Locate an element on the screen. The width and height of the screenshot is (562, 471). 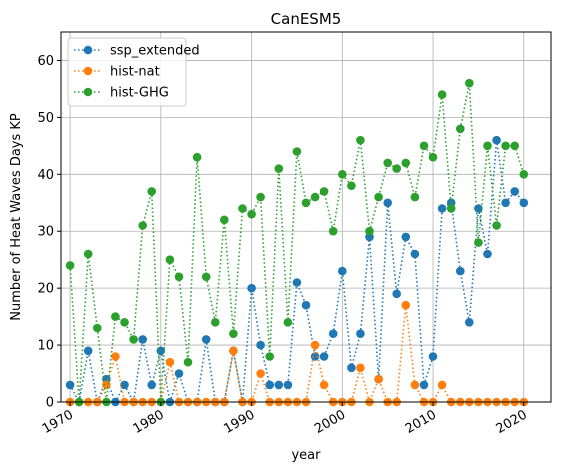
legend-item: hist-nat is located at coordinates (117, 72).